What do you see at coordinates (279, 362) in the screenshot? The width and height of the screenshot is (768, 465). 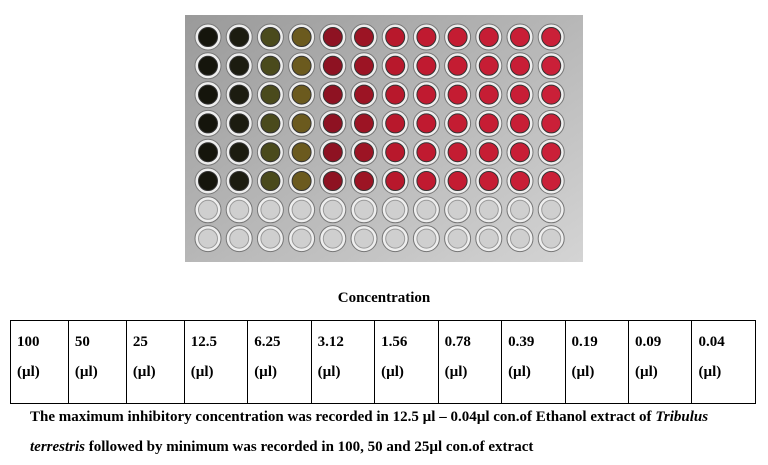 I see `table-cell: 6.25 (µl)` at bounding box center [279, 362].